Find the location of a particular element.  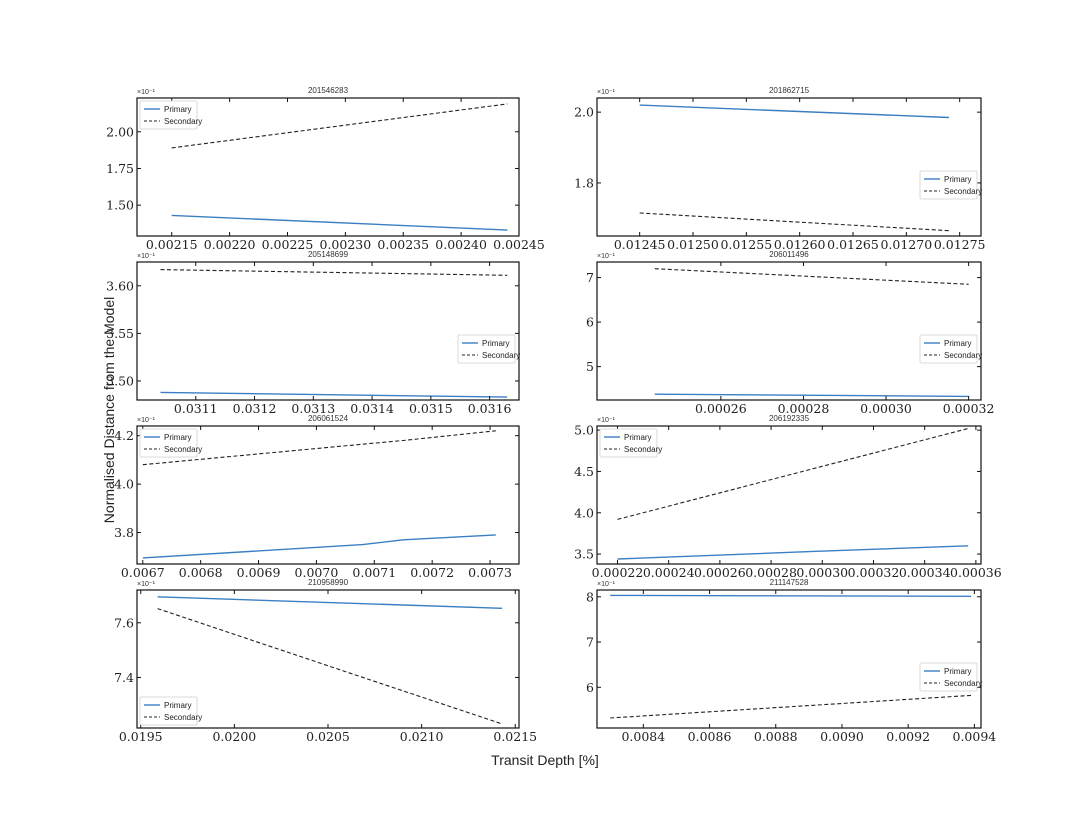

y-tick-label: 1.50 is located at coordinates (120, 205).